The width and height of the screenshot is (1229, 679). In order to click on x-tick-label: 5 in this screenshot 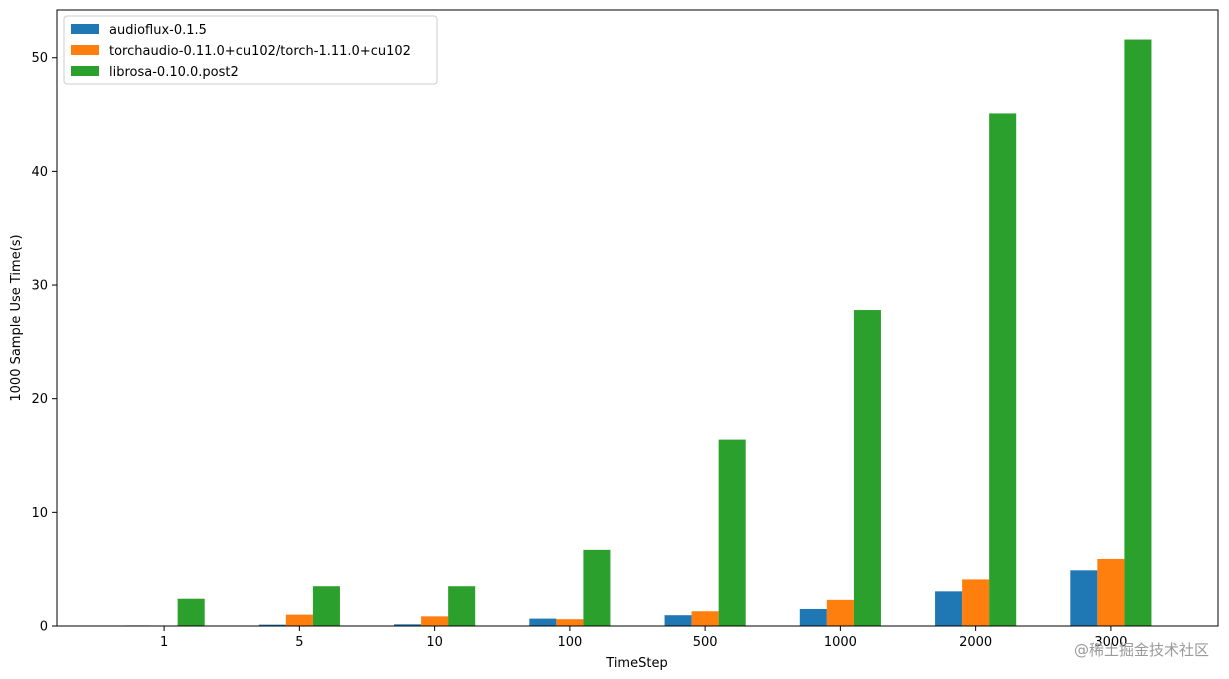, I will do `click(299, 642)`.